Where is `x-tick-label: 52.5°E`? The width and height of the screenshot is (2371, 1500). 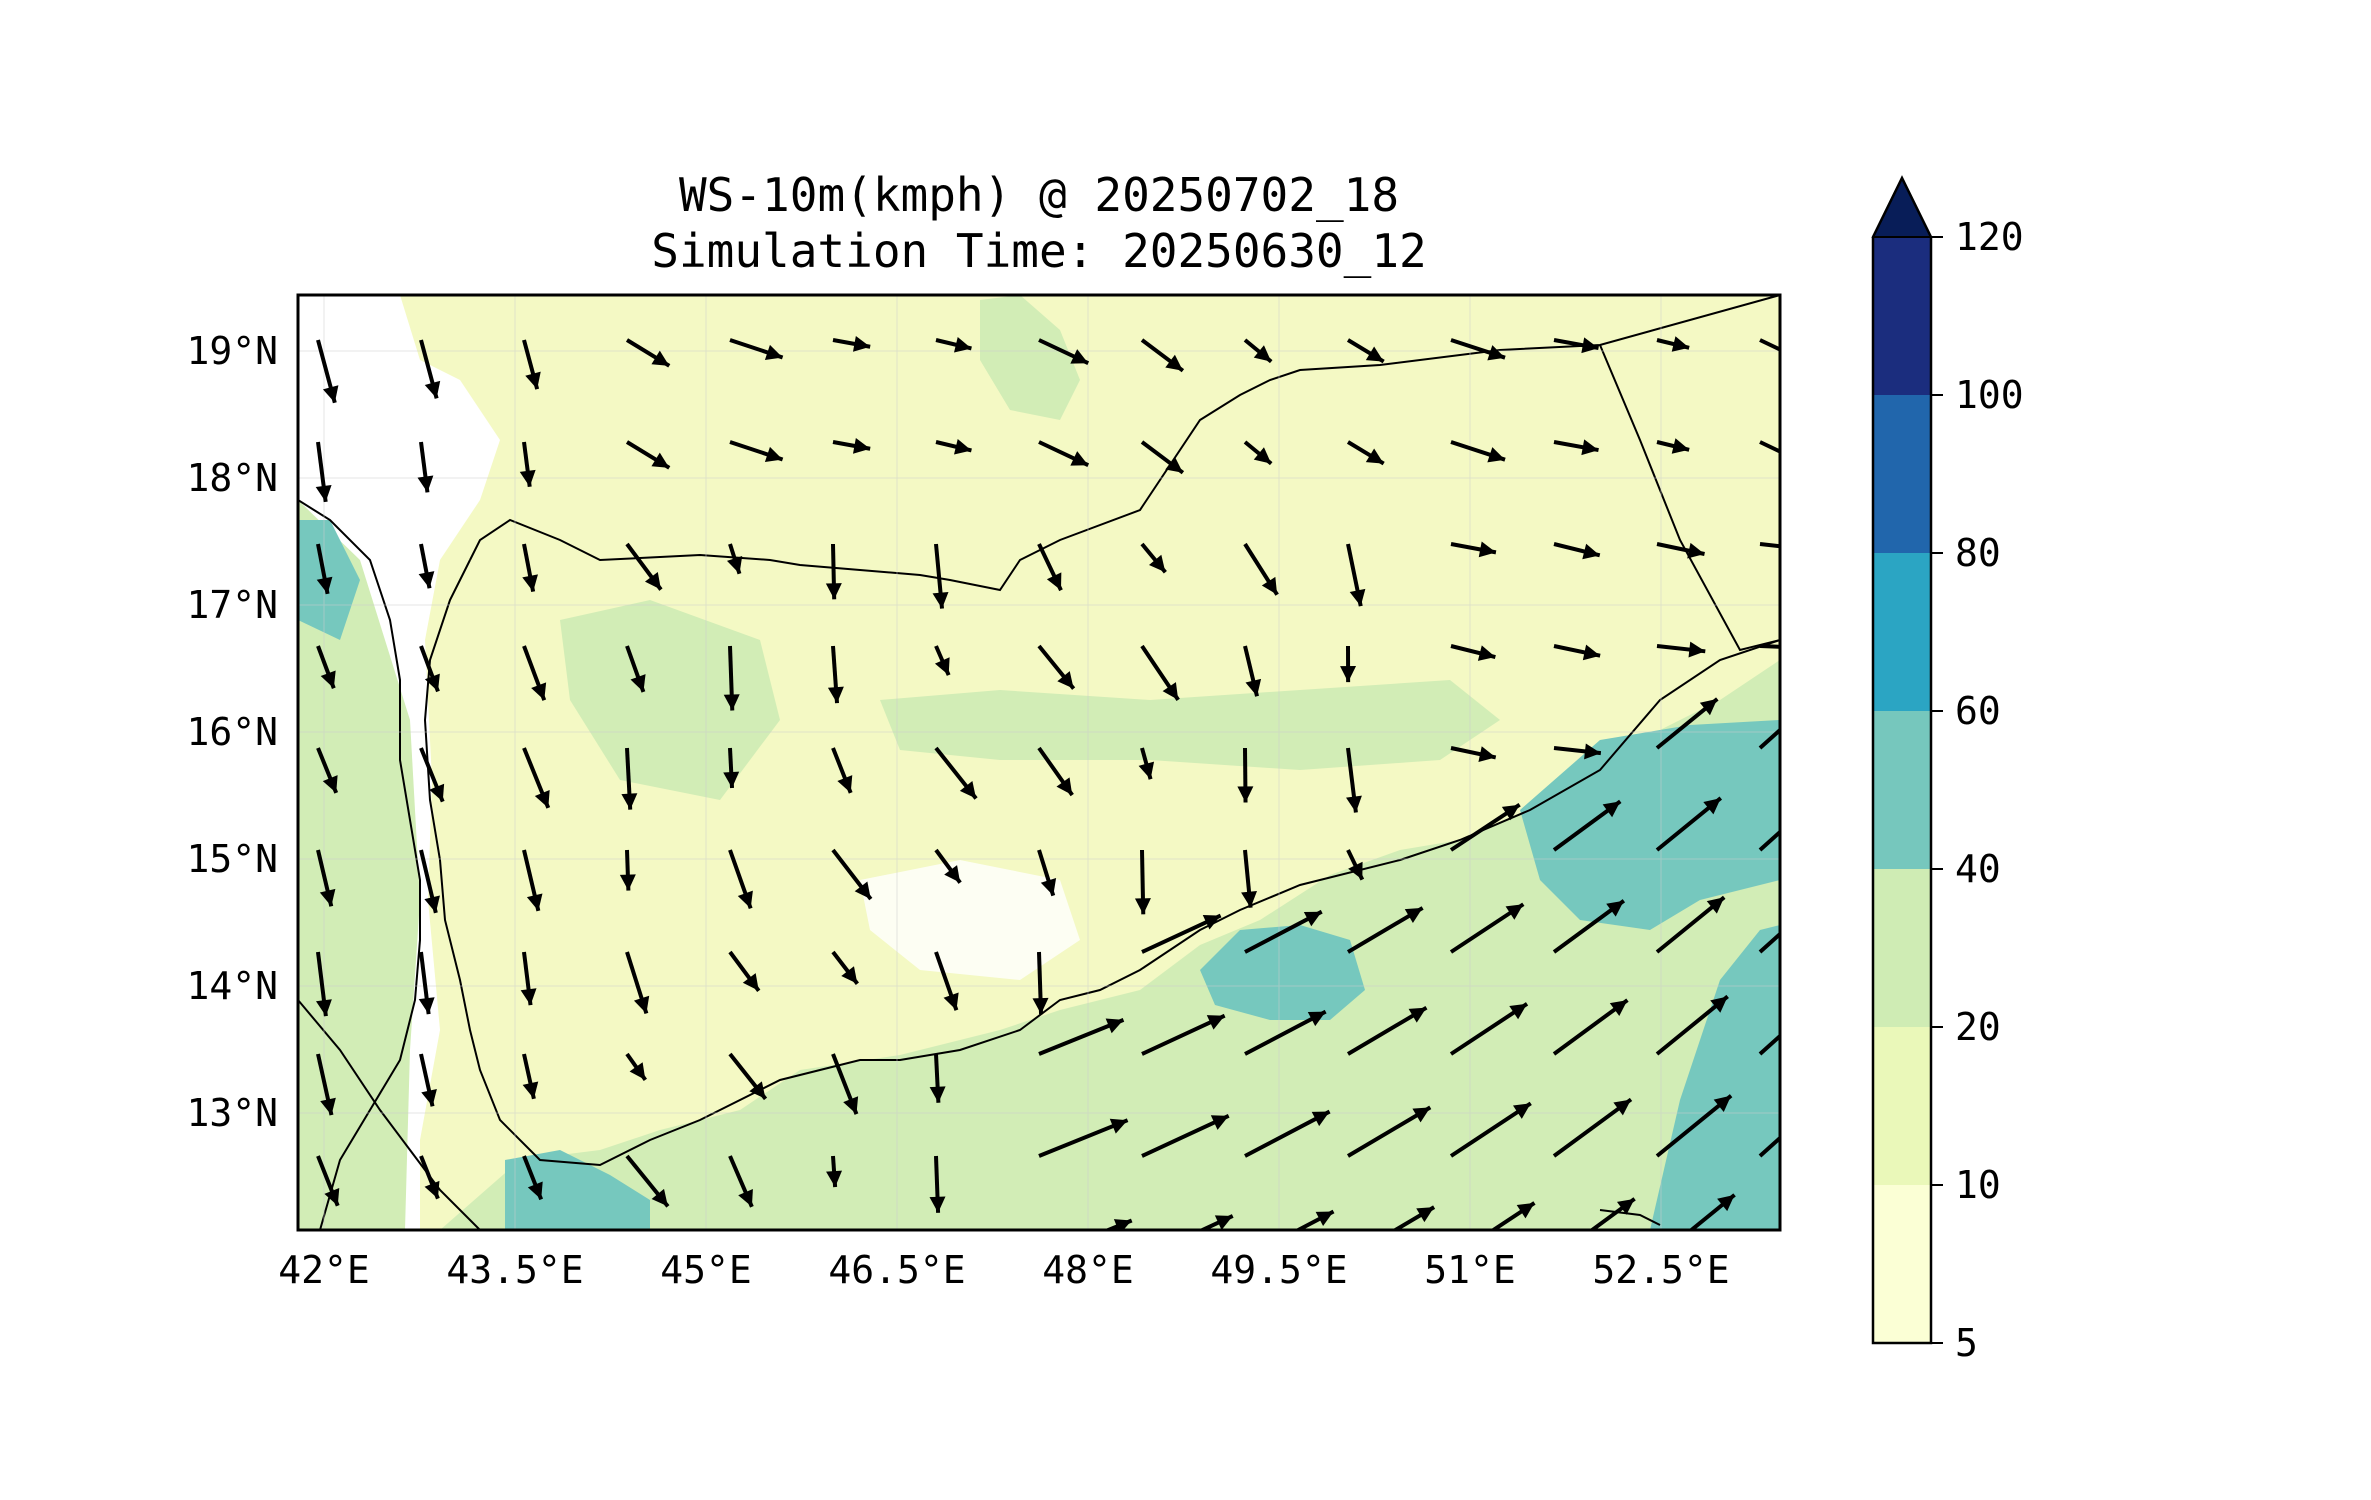 x-tick-label: 52.5°E is located at coordinates (1660, 1270).